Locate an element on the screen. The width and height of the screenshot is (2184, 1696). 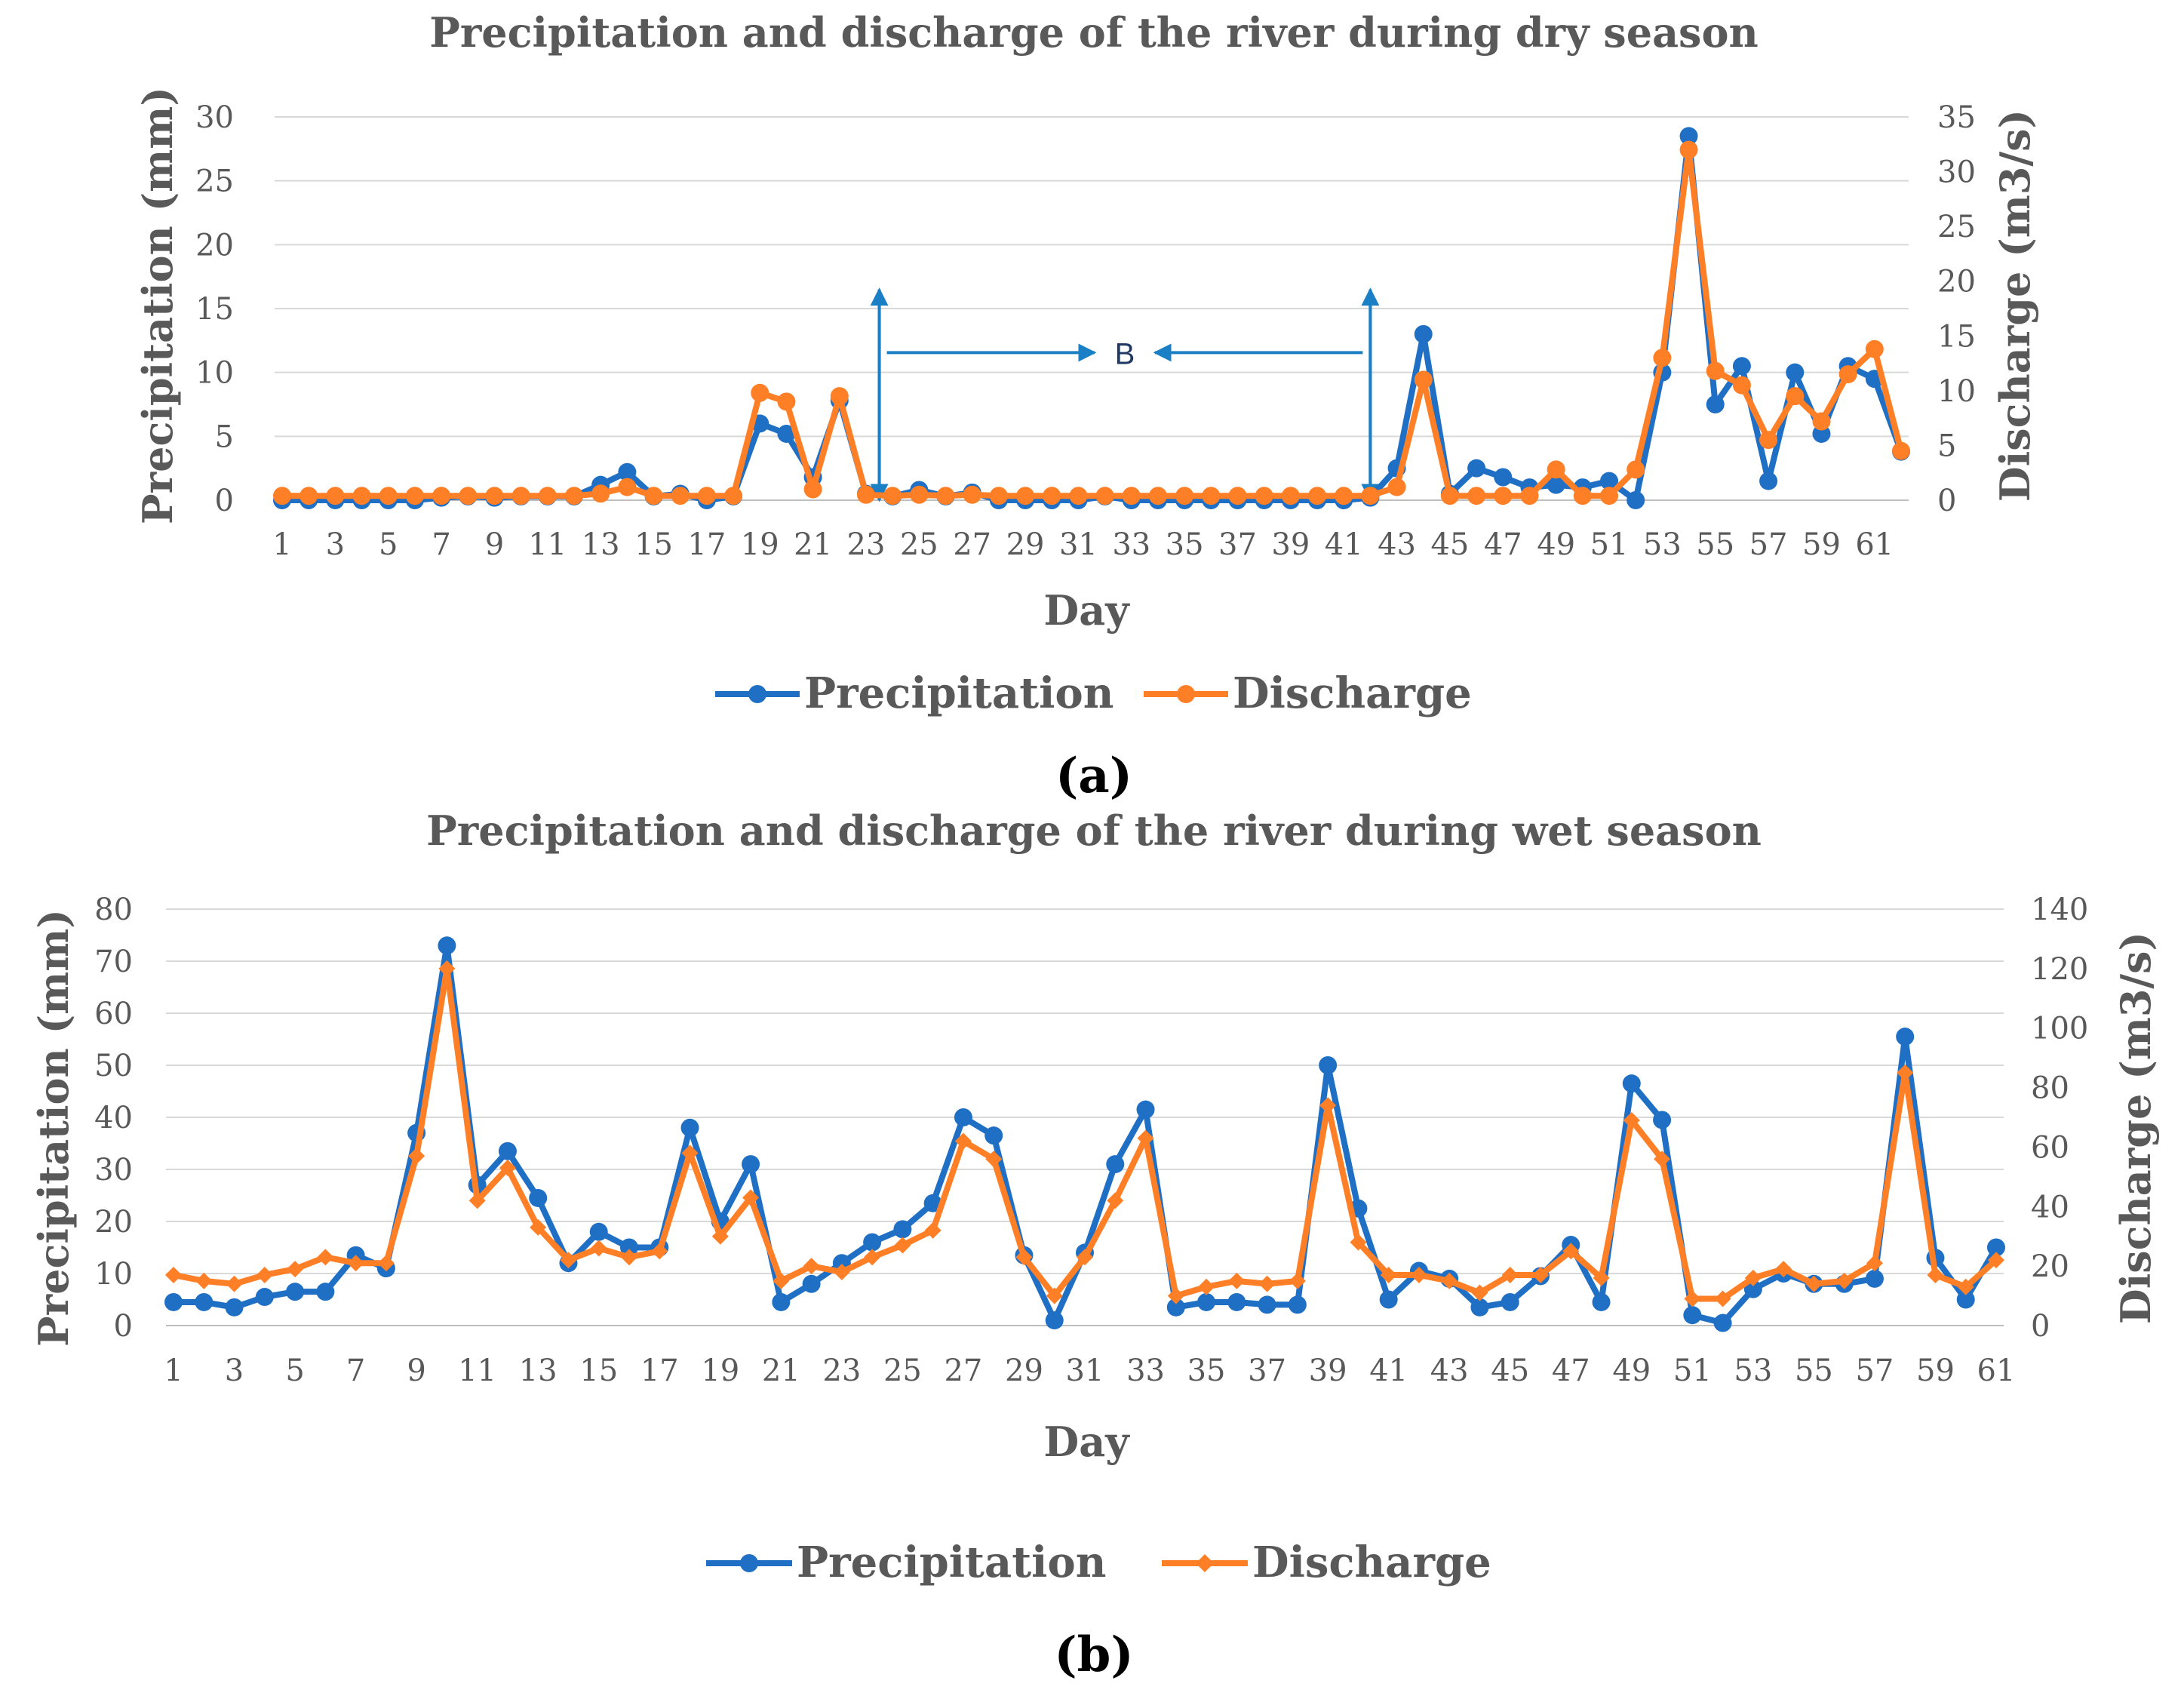
x-tick-label: 37 is located at coordinates (1267, 1370).